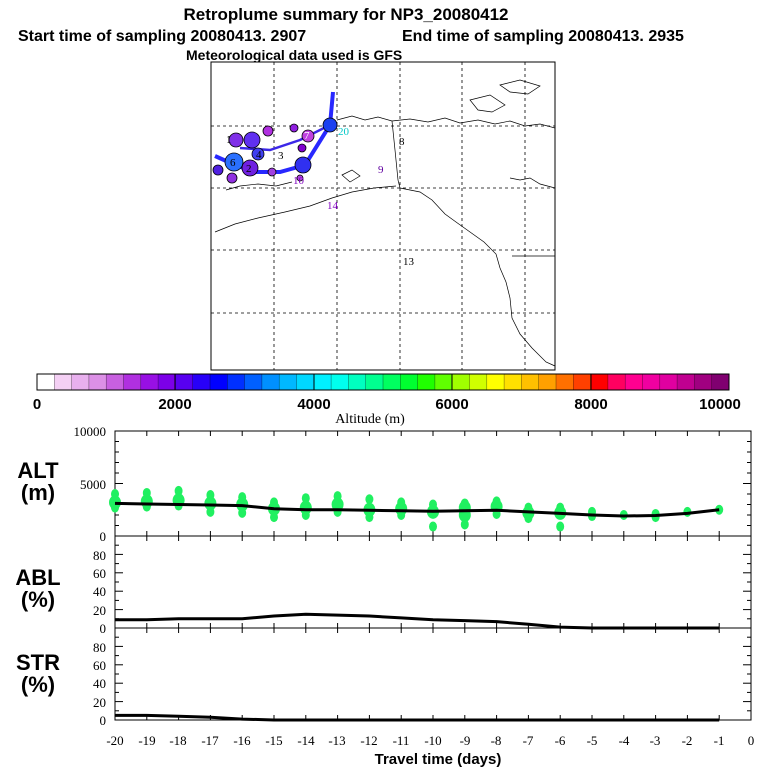 The height and width of the screenshot is (768, 768). What do you see at coordinates (37, 577) in the screenshot?
I see `panel-side-labels: ALT (m) ABL (%) STR (%)` at bounding box center [37, 577].